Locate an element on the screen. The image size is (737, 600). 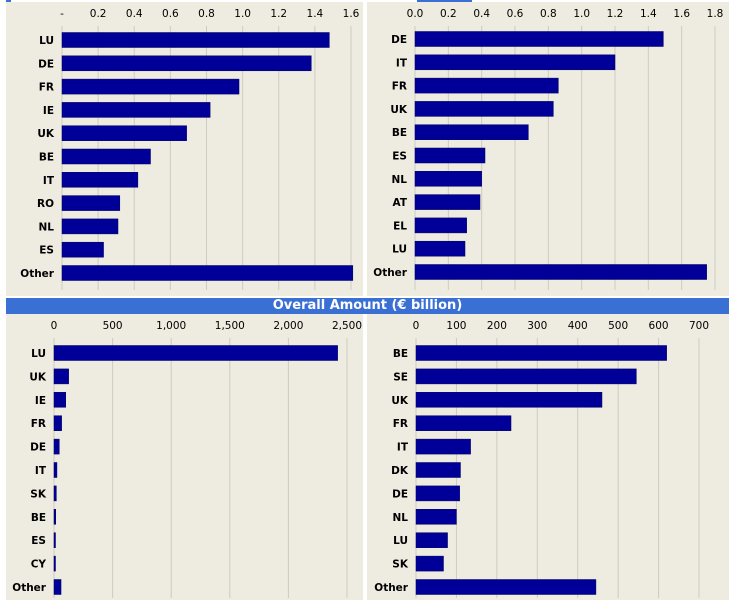
x-tick-label: 1,000 is located at coordinates (171, 326).